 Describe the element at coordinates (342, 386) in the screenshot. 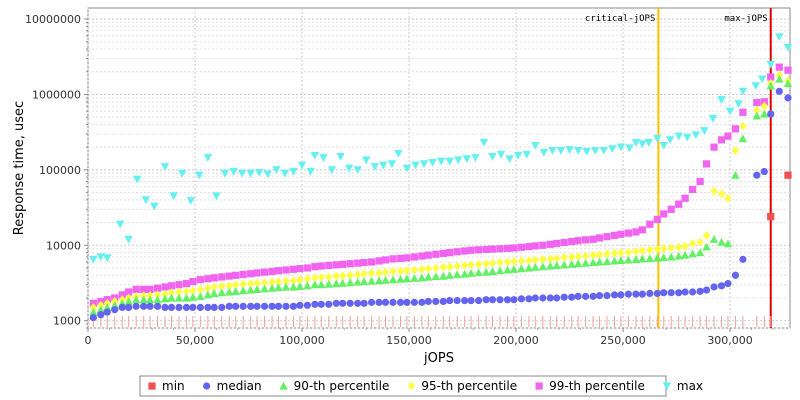

I see `legend-label: 90-th percentile` at that location.